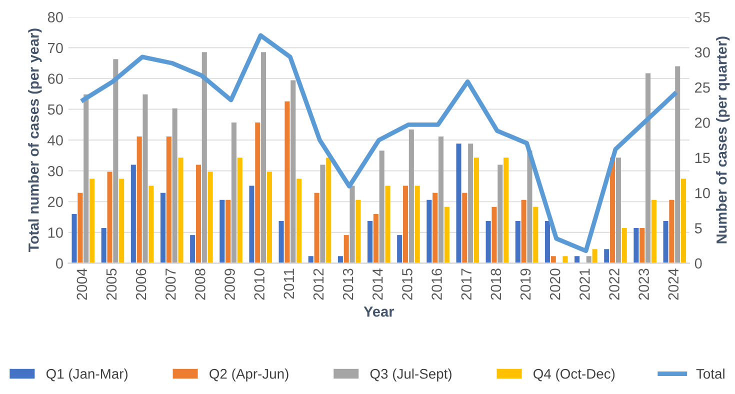 The width and height of the screenshot is (735, 394). What do you see at coordinates (407, 284) in the screenshot?
I see `x-tick-label: 2015` at bounding box center [407, 284].